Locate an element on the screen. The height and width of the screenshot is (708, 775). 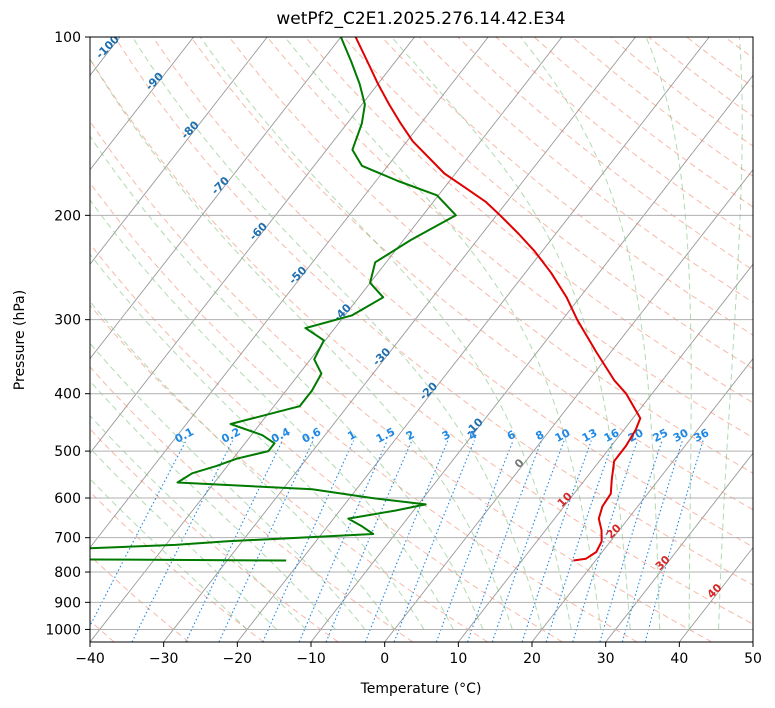
y-tick-label: 100 is located at coordinates (67, 38).